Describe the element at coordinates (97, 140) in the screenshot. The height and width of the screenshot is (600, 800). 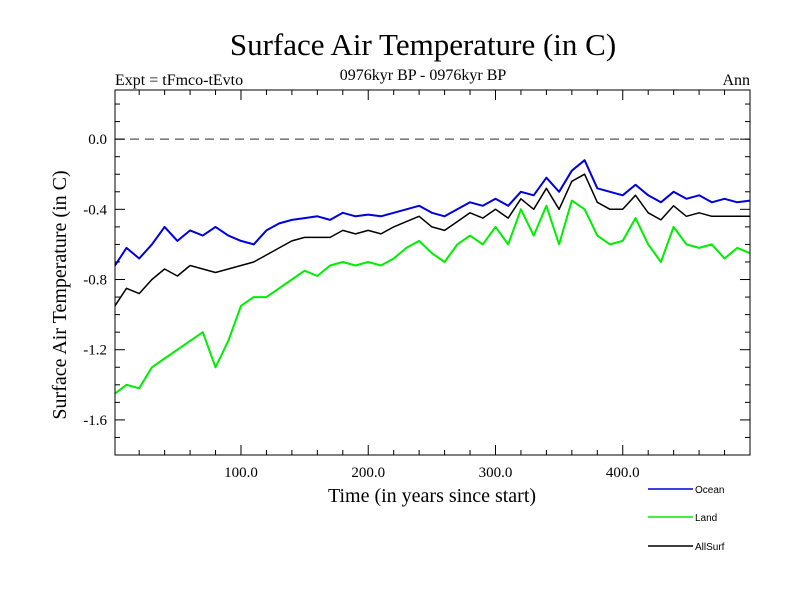
I see `y-tick-label: 0.0` at that location.